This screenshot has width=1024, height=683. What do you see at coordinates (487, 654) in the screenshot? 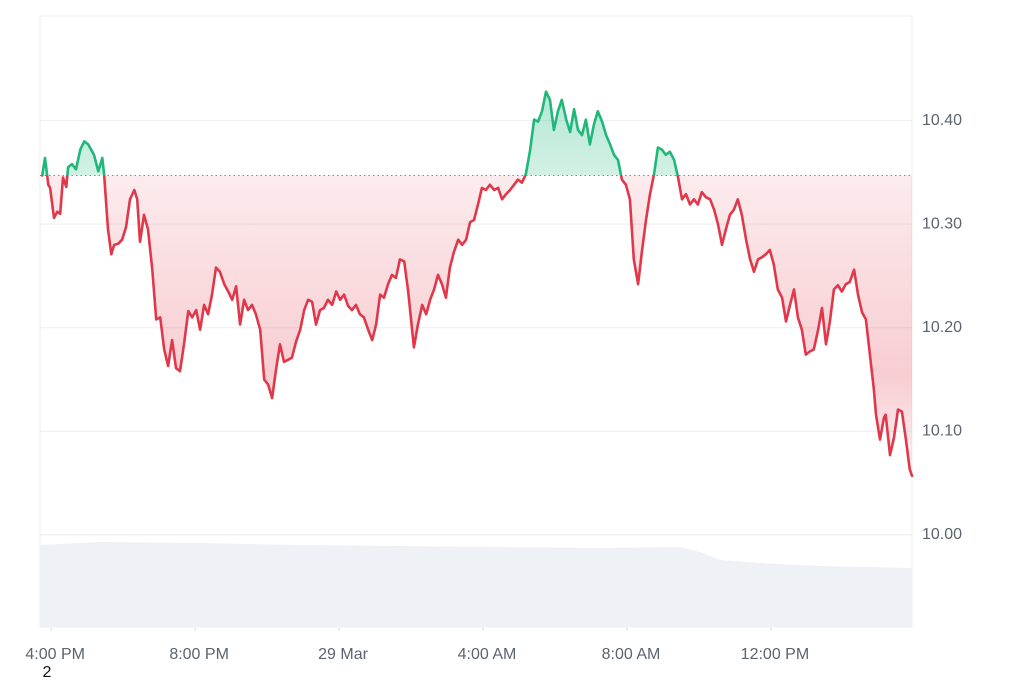
I see `x-tick-label: 4:00 AM` at bounding box center [487, 654].